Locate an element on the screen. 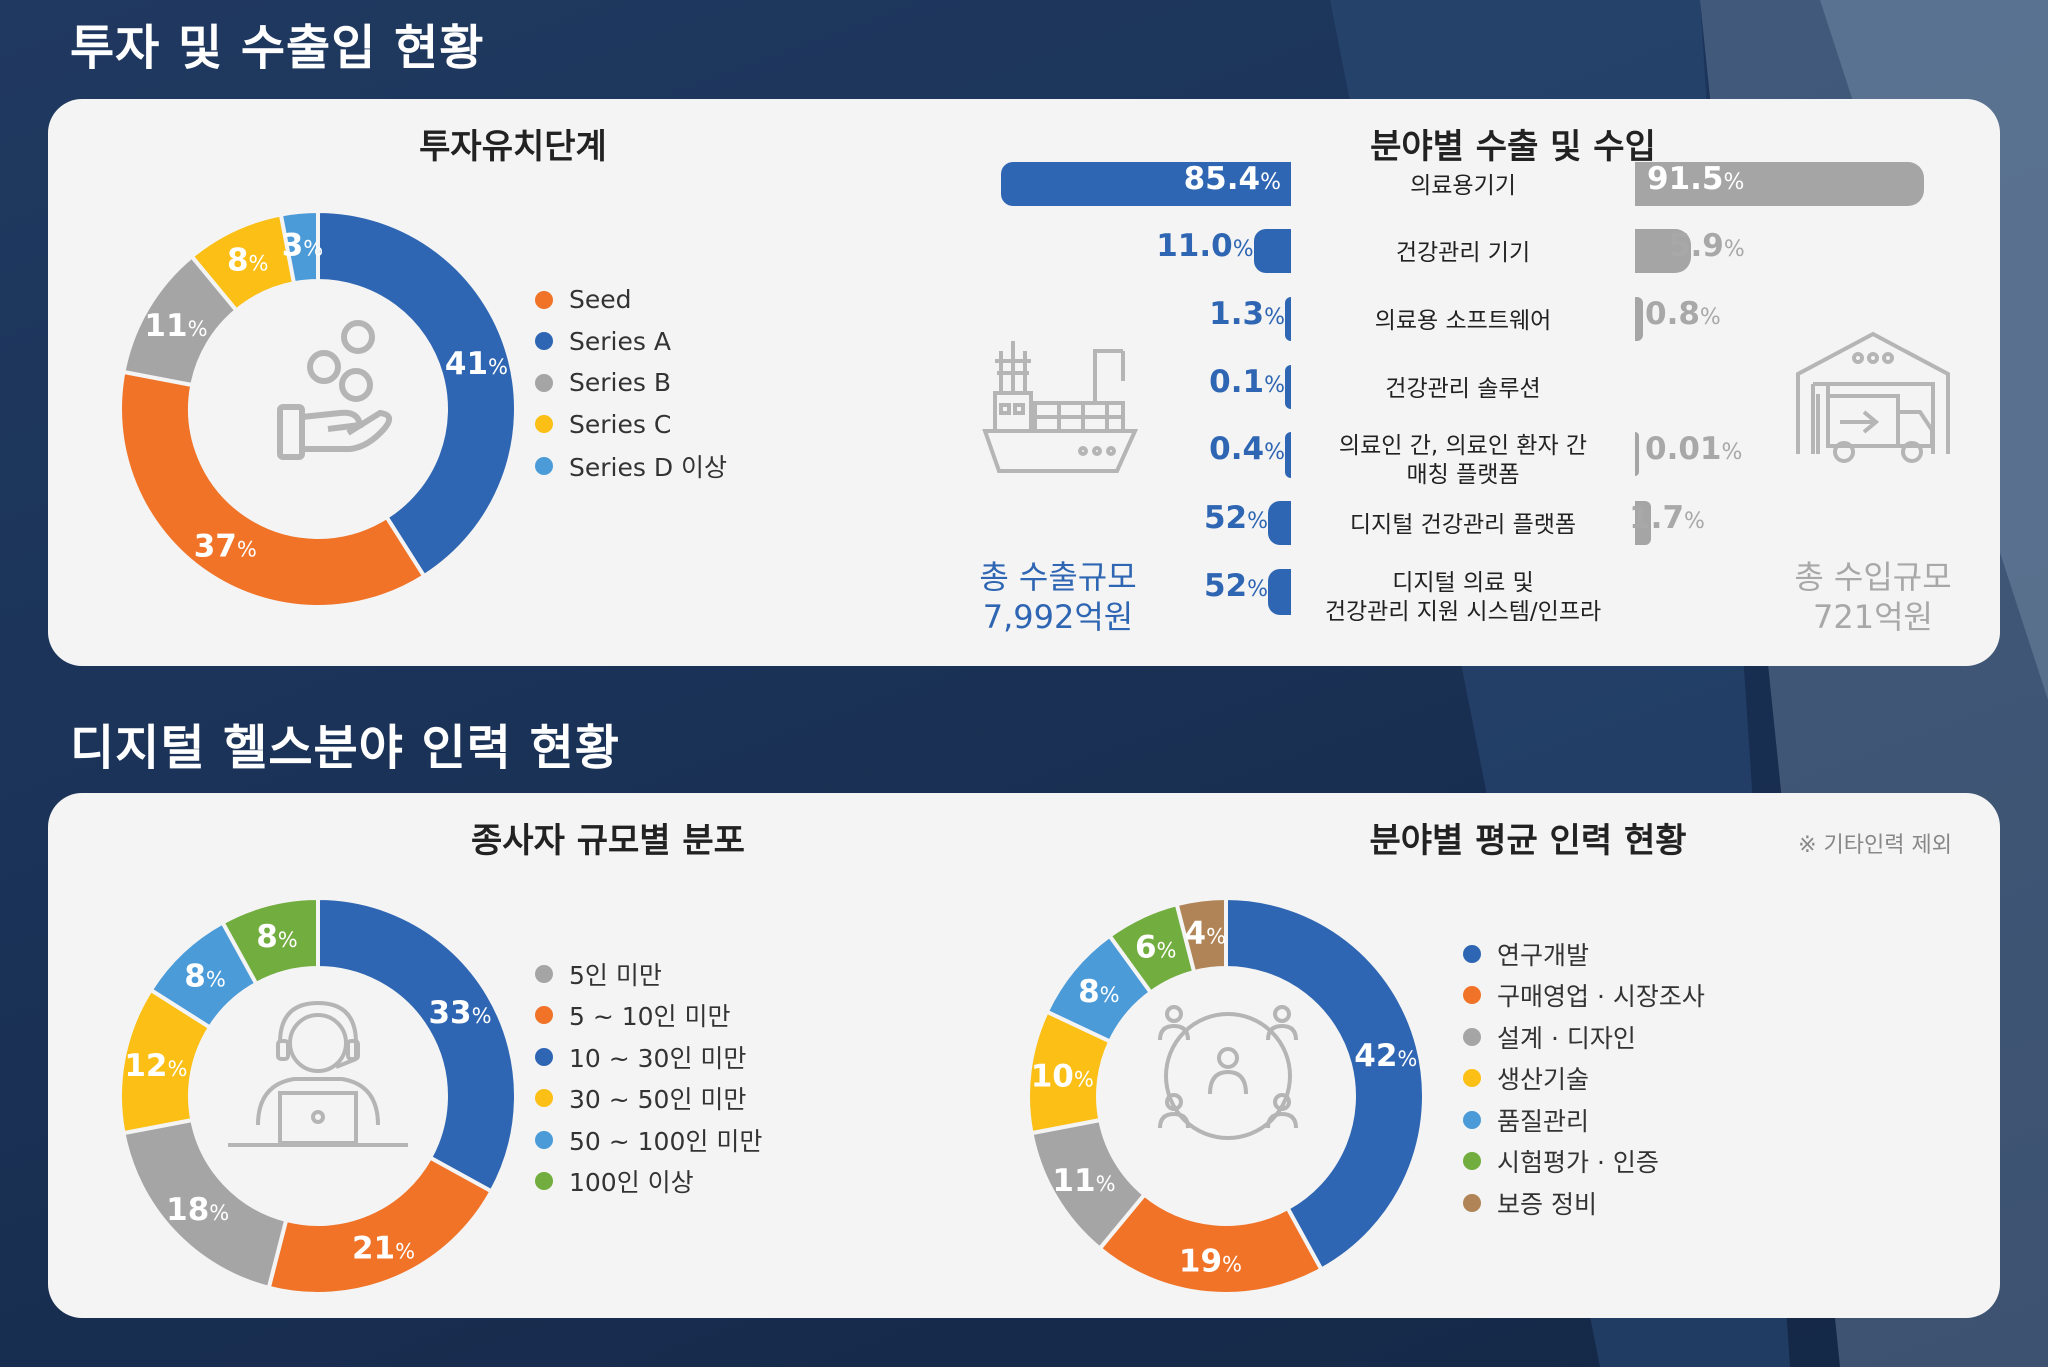 This screenshot has height=1367, width=2048. export-total-value: 7,992억원 is located at coordinates (1058, 617).